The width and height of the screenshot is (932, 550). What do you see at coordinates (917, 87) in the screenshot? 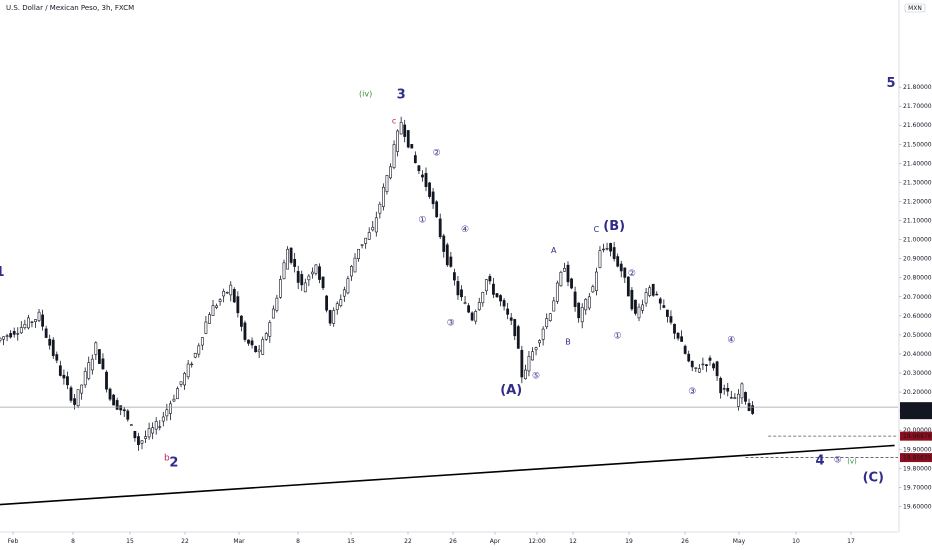
I see `price-tick-label: 21.80000` at bounding box center [917, 87].